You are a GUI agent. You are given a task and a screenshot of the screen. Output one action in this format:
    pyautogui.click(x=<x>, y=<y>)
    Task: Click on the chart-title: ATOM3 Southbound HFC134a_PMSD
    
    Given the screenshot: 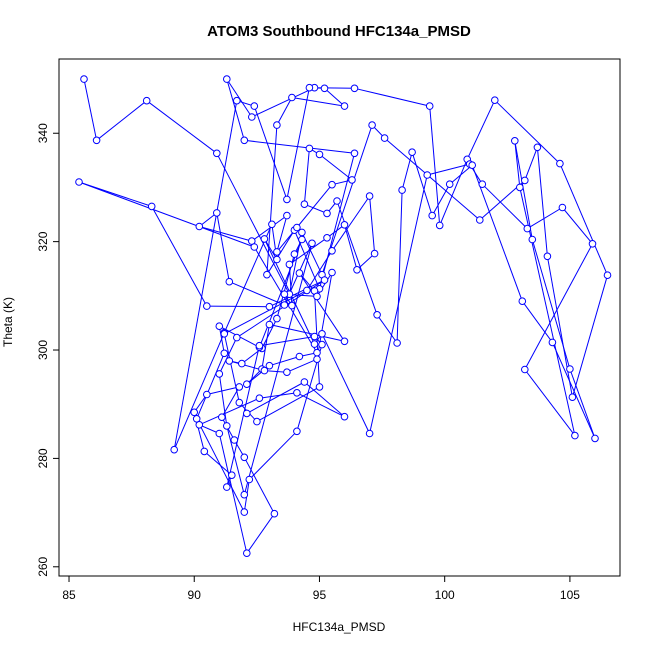 What is the action you would take?
    pyautogui.click(x=339, y=31)
    